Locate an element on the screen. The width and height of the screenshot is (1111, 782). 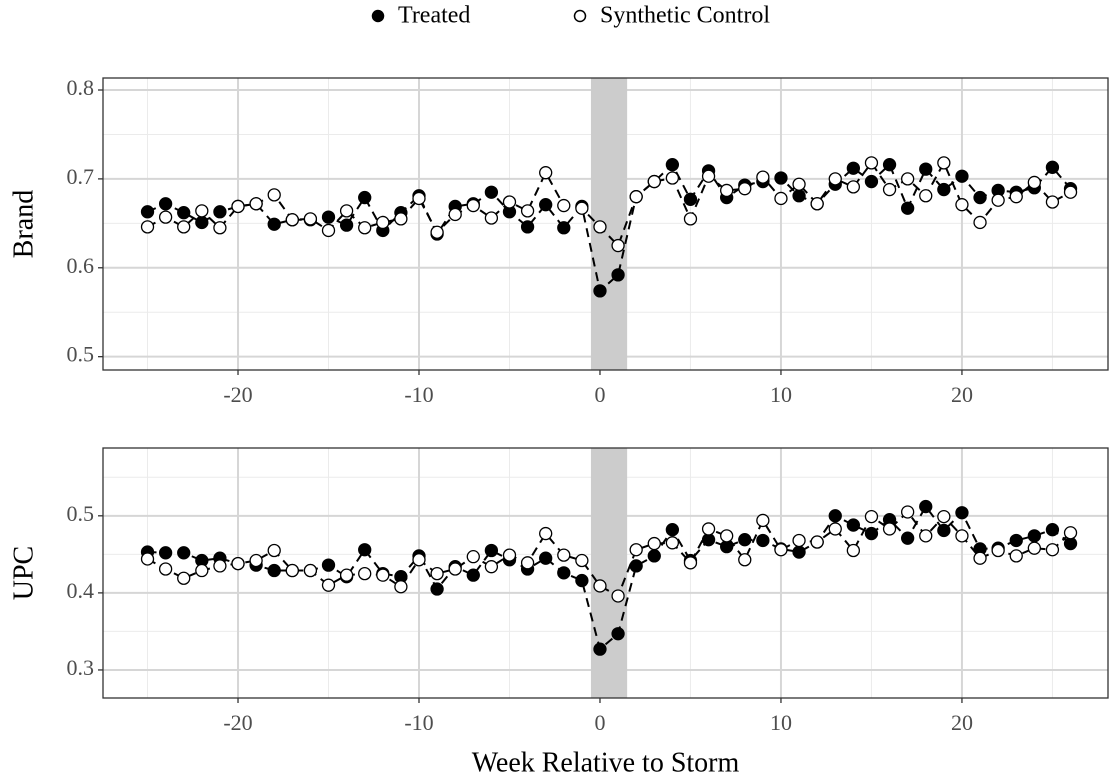
y-tick-label: 0.4 is located at coordinates (81, 590).